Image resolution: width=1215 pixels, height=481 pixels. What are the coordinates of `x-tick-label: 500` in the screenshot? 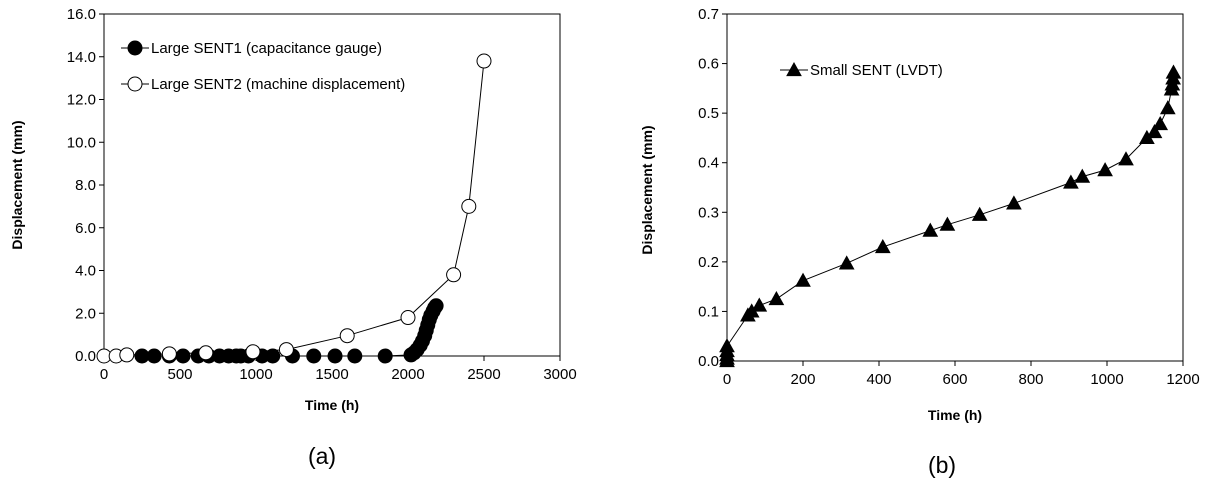 It's located at (179, 374).